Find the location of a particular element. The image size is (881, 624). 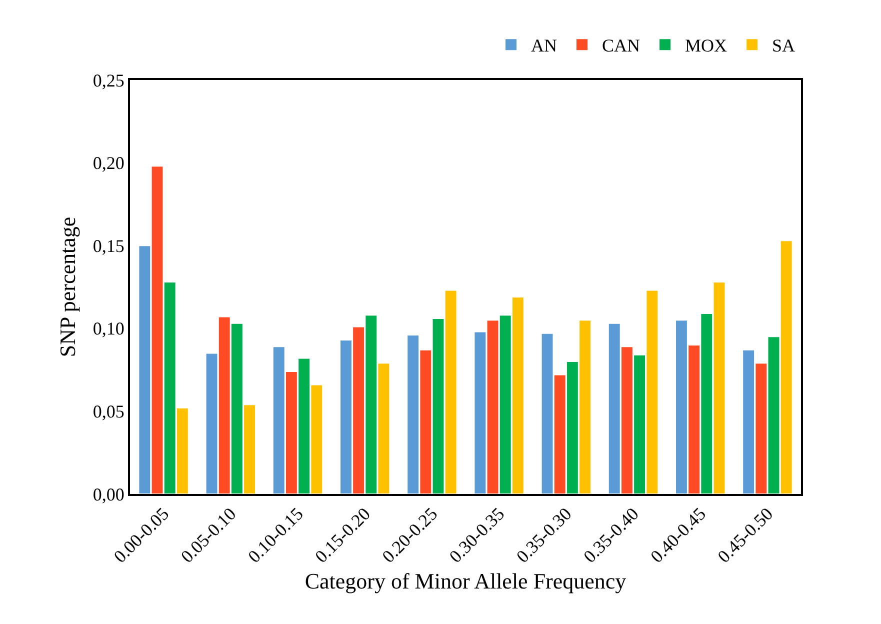

y-tick-label: 0,00 is located at coordinates (108, 494).